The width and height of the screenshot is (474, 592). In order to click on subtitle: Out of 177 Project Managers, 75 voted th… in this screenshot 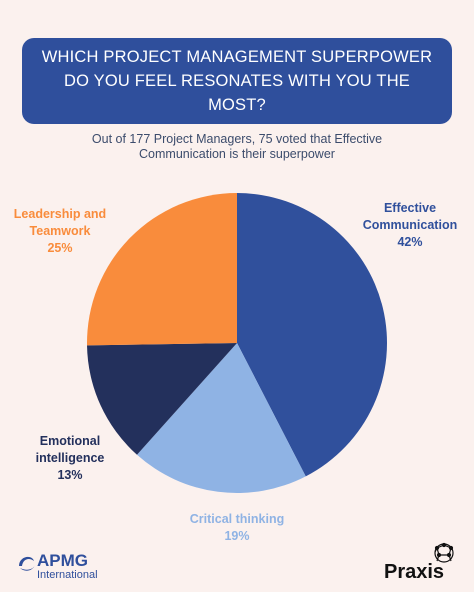, I will do `click(237, 147)`.